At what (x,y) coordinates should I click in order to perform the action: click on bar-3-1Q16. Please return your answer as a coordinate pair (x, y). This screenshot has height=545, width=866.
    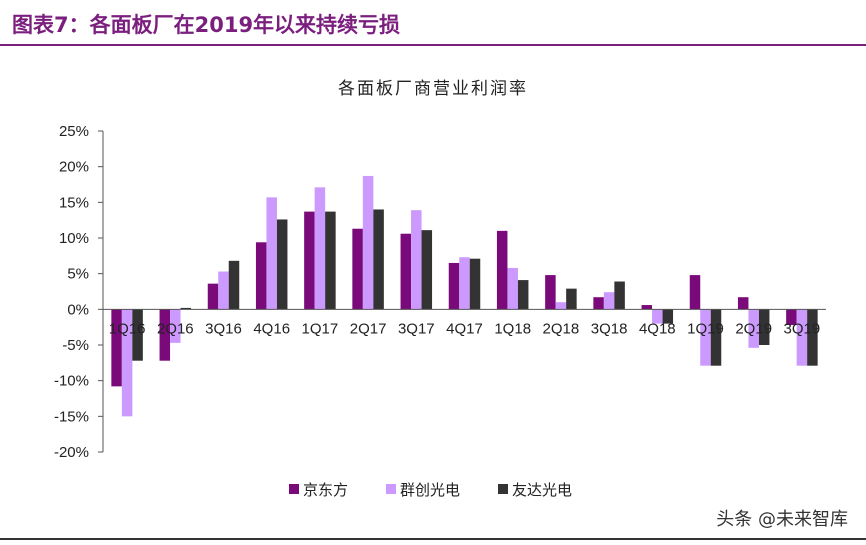
    Looking at the image, I should click on (137, 335).